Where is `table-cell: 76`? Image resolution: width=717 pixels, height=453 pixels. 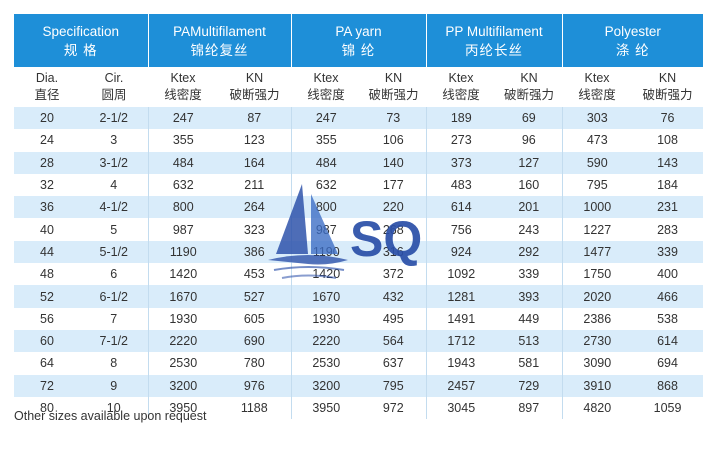 table-cell: 76 is located at coordinates (668, 118).